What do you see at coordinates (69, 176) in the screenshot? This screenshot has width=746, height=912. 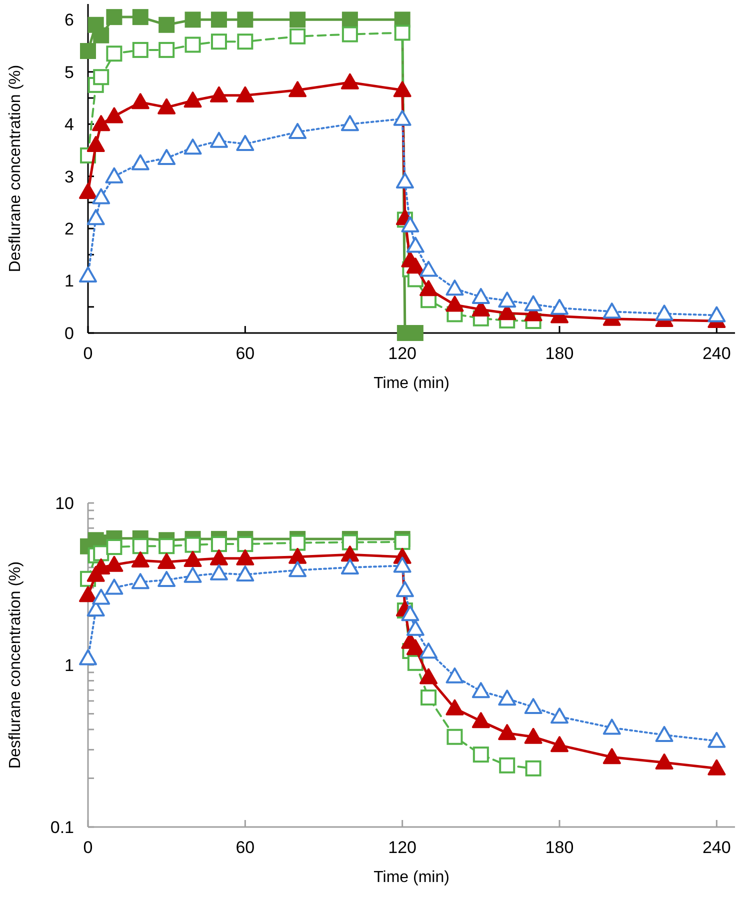 I see `y-tick-label: 3` at bounding box center [69, 176].